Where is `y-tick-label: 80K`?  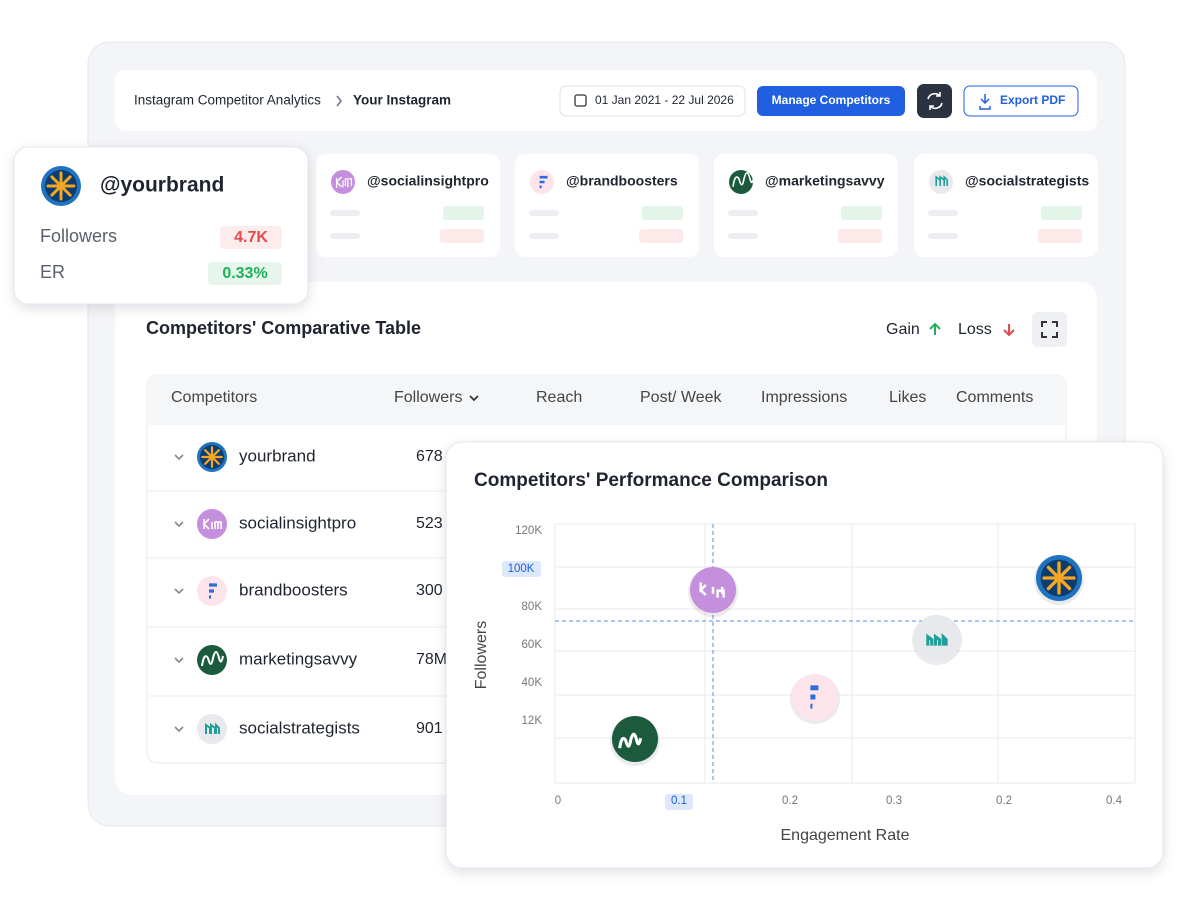
y-tick-label: 80K is located at coordinates (532, 607).